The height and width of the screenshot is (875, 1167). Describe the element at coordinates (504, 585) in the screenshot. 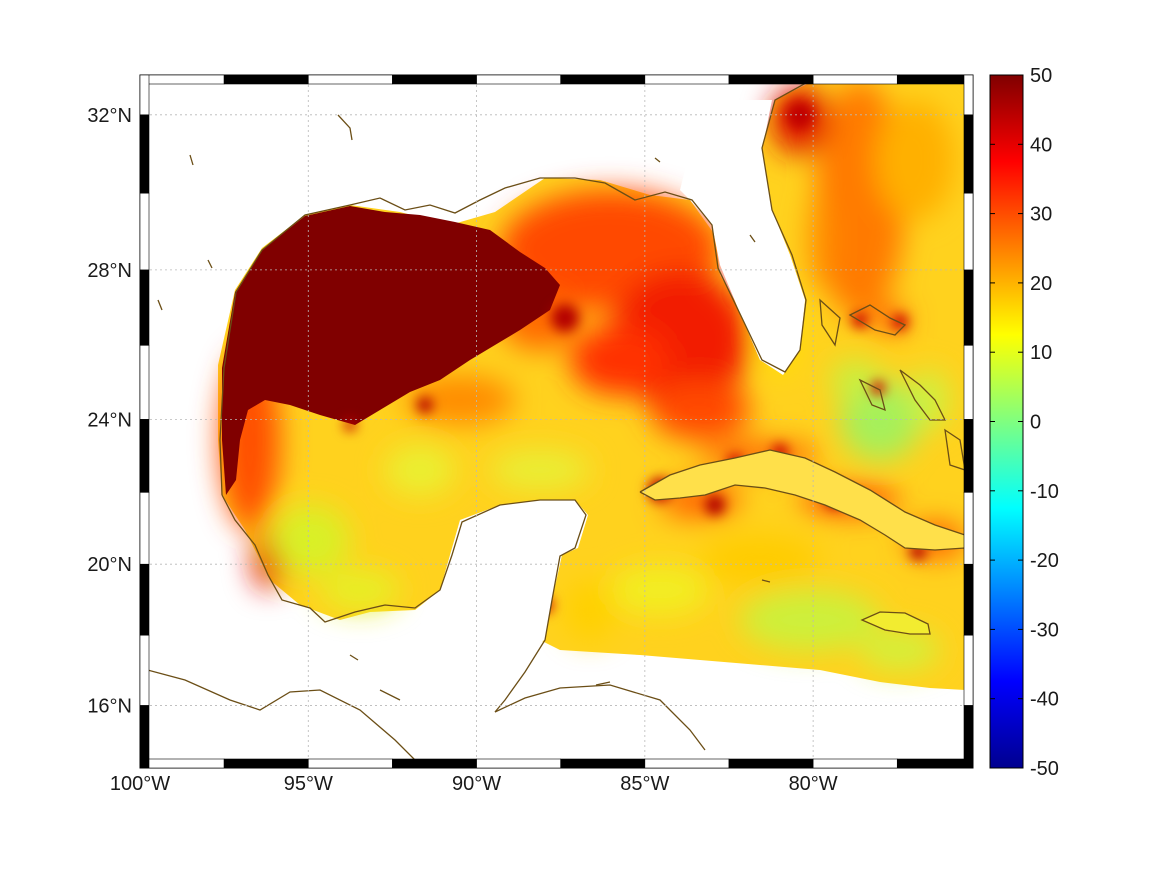

I see `yucatan-land` at that location.